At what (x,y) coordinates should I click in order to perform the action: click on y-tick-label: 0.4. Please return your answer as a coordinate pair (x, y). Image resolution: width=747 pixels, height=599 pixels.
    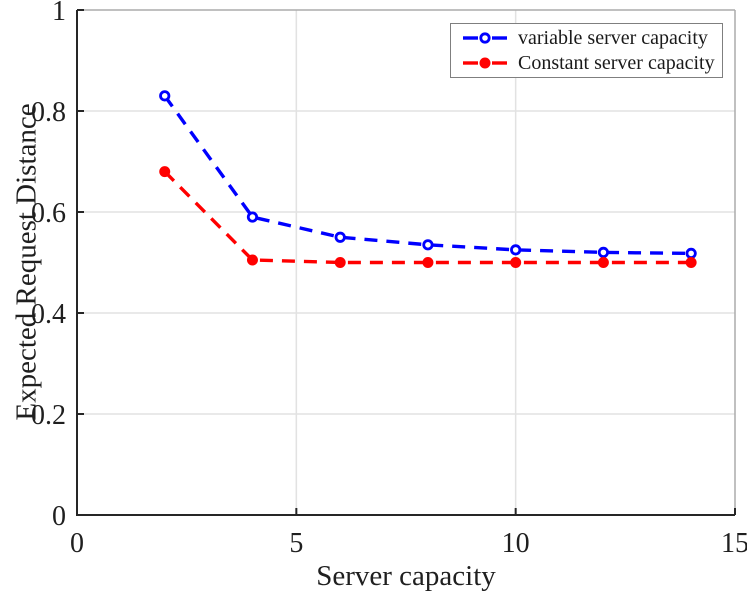
    Looking at the image, I should click on (48, 314).